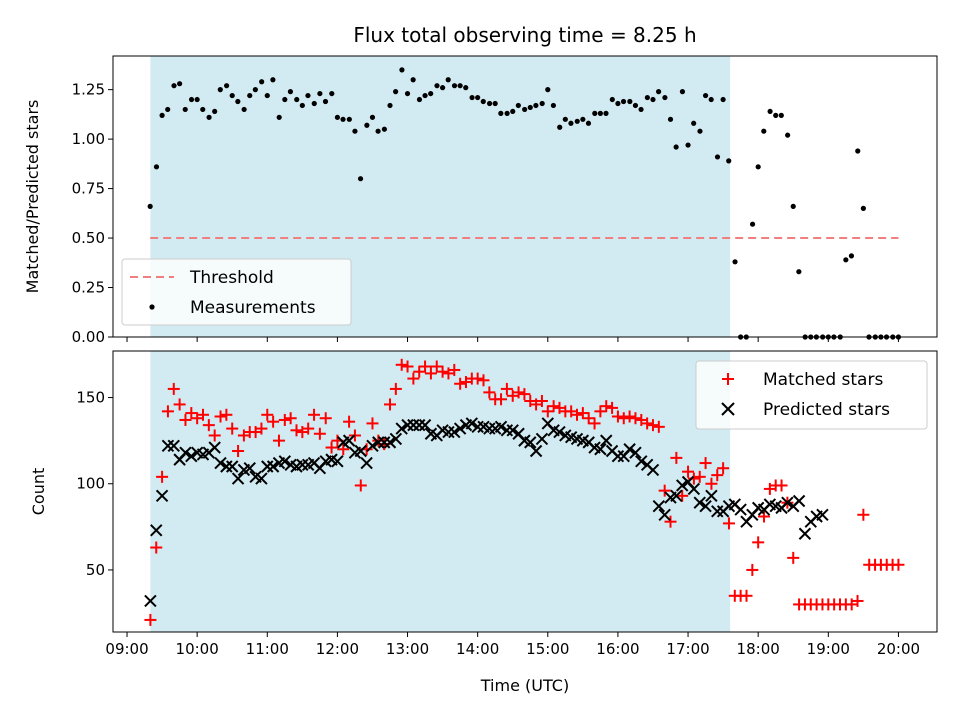  I want to click on top-y-tick-label: 0.75, so click(88, 189).